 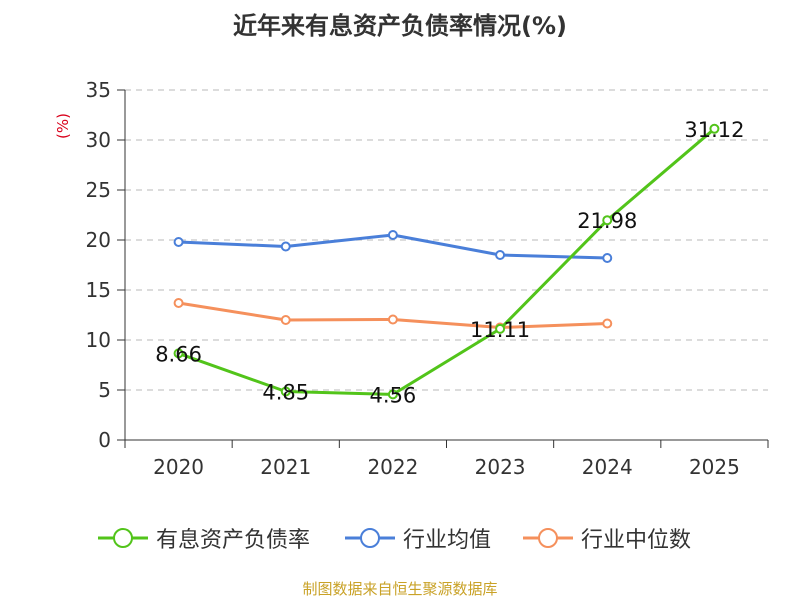 What do you see at coordinates (98, 190) in the screenshot?
I see `y-tick-label: 25` at bounding box center [98, 190].